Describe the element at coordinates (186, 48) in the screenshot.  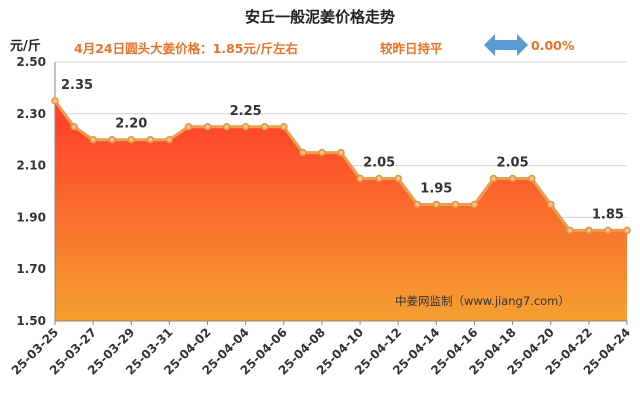
I see `price-summary: 4月24日圆头大姜价格：1.85元/斤左右` at that location.